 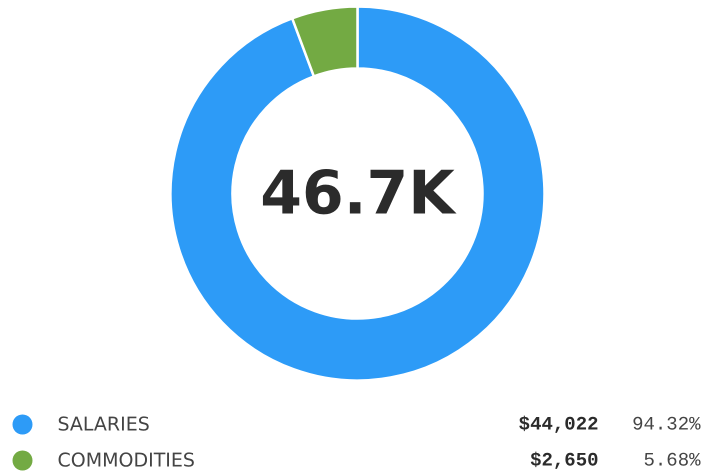 What do you see at coordinates (558, 425) in the screenshot?
I see `data-label: $44,022` at bounding box center [558, 425].